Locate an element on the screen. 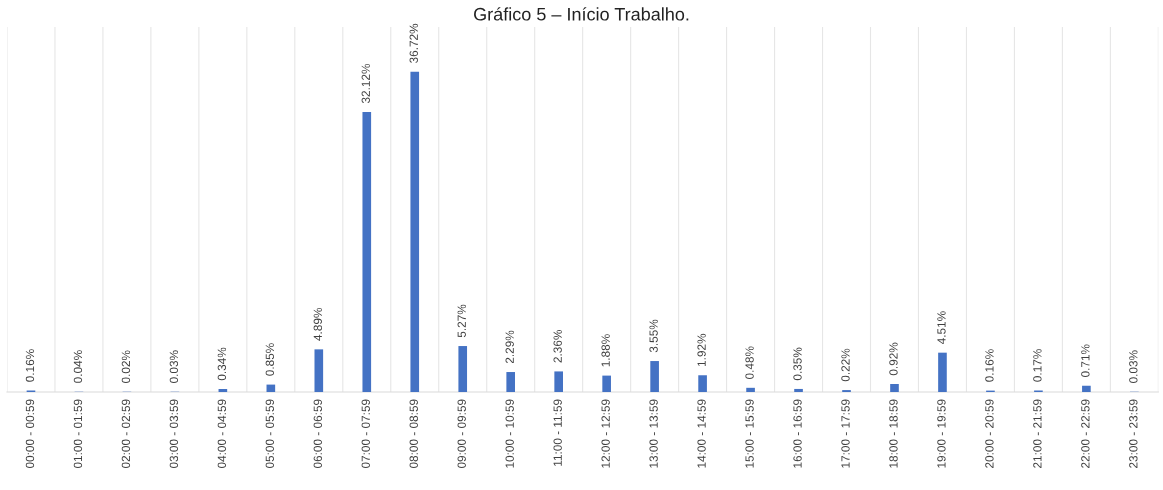  x-tick-label: 21:00 - 21:59 is located at coordinates (1037, 433).